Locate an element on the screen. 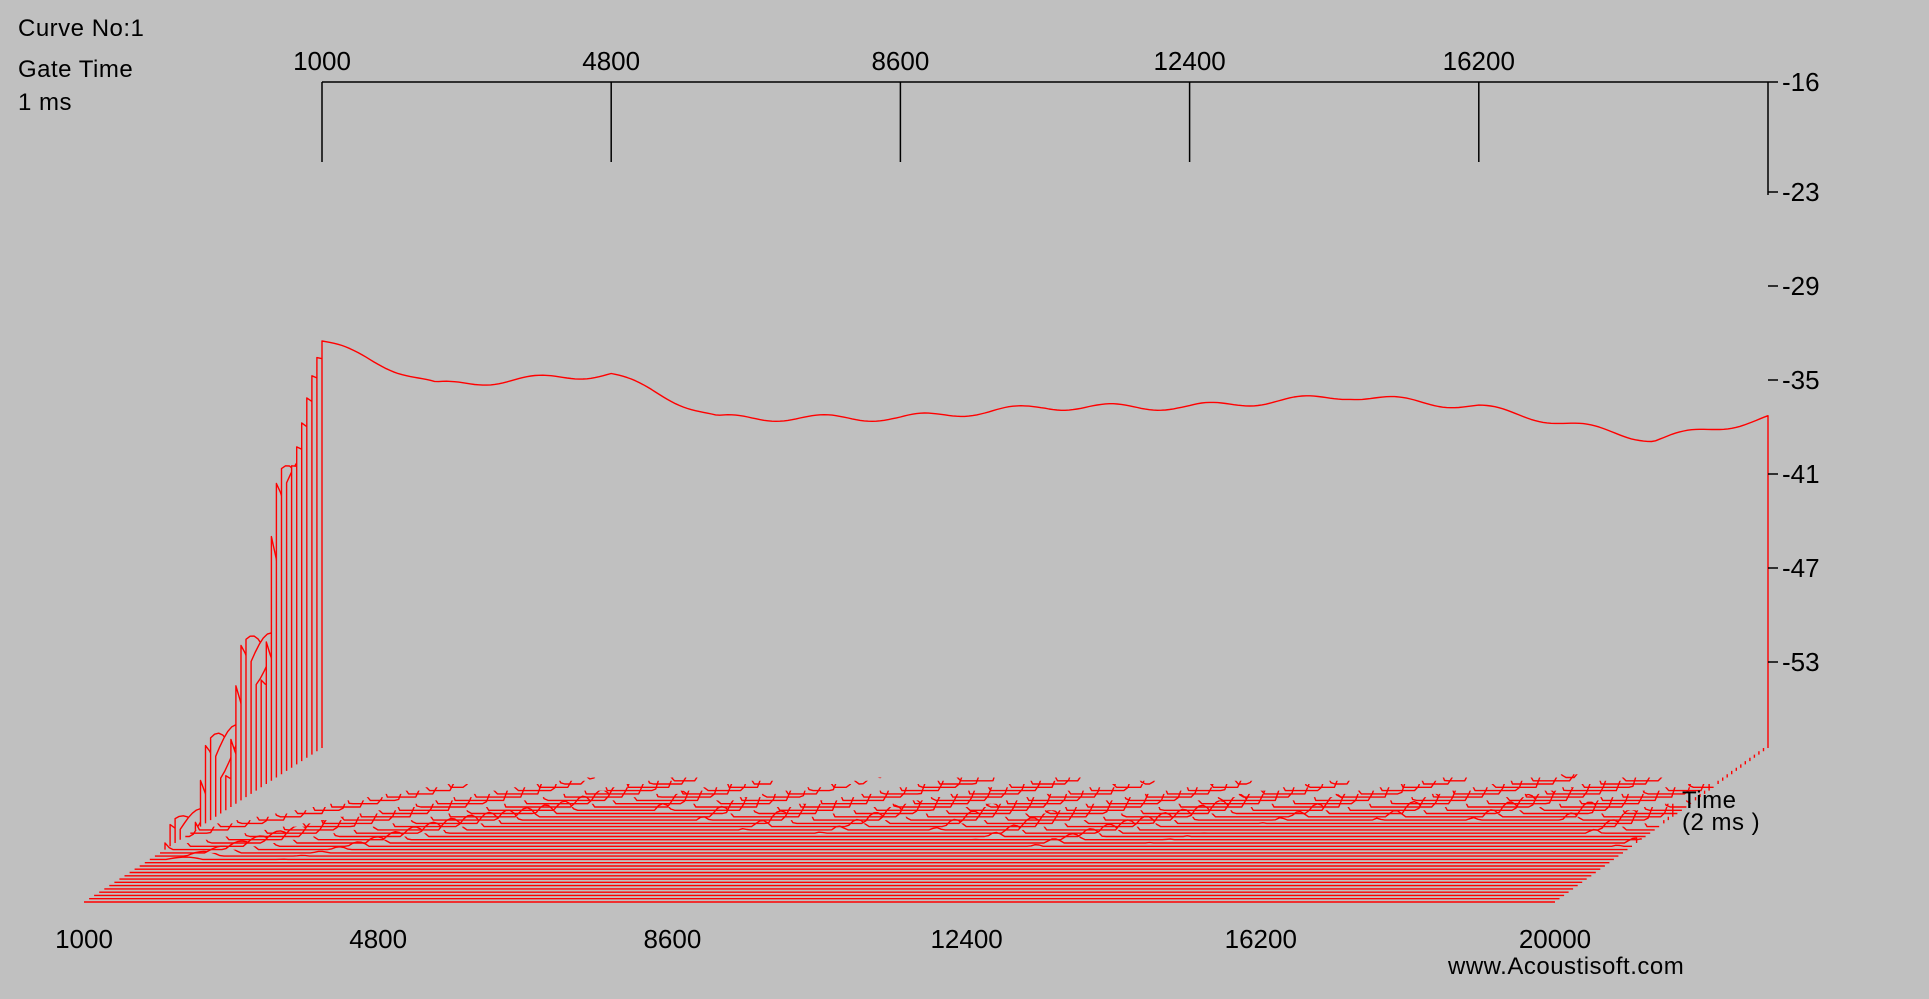  time-axis-label: Time is located at coordinates (1709, 800).